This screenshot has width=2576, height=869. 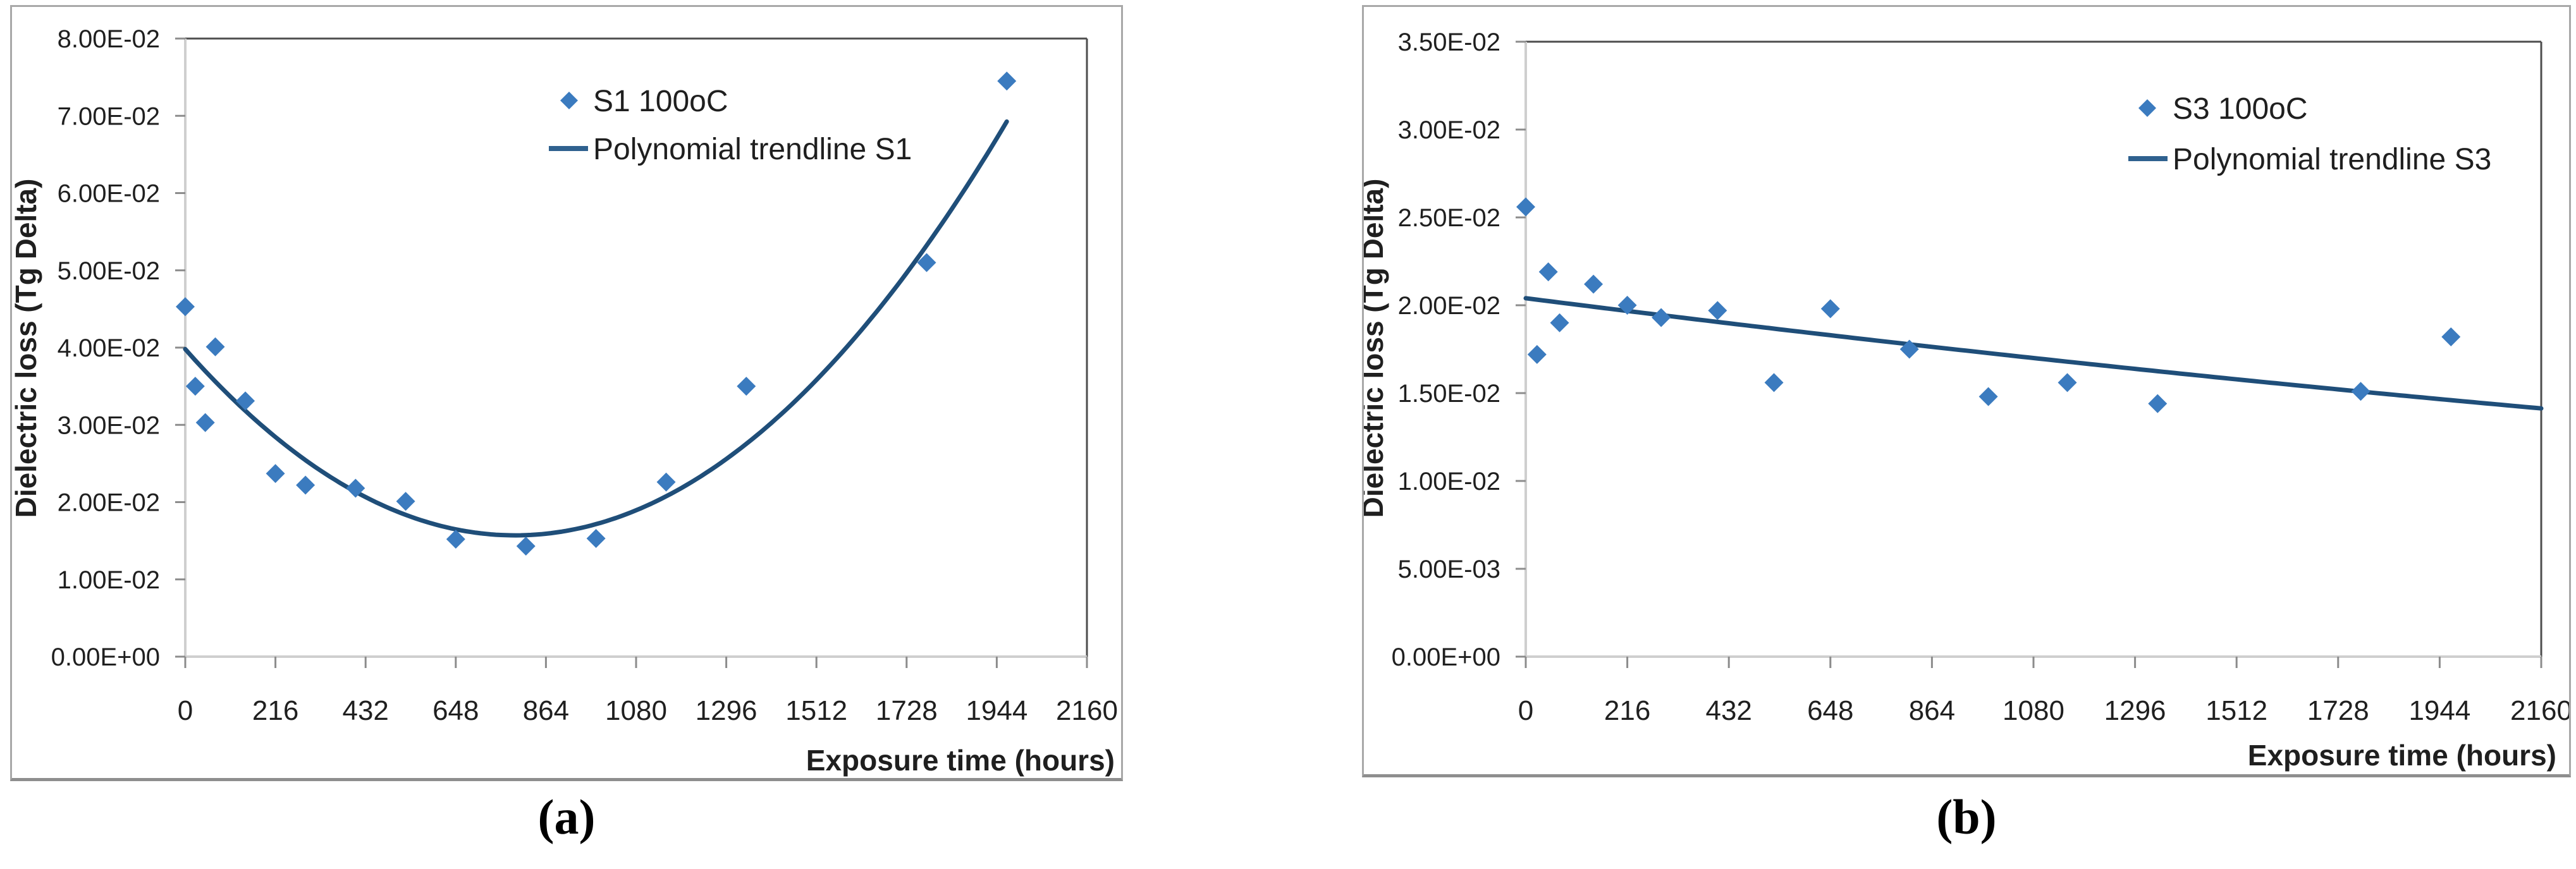 What do you see at coordinates (109, 194) in the screenshot?
I see `y-tick-label: 6.00E-02` at bounding box center [109, 194].